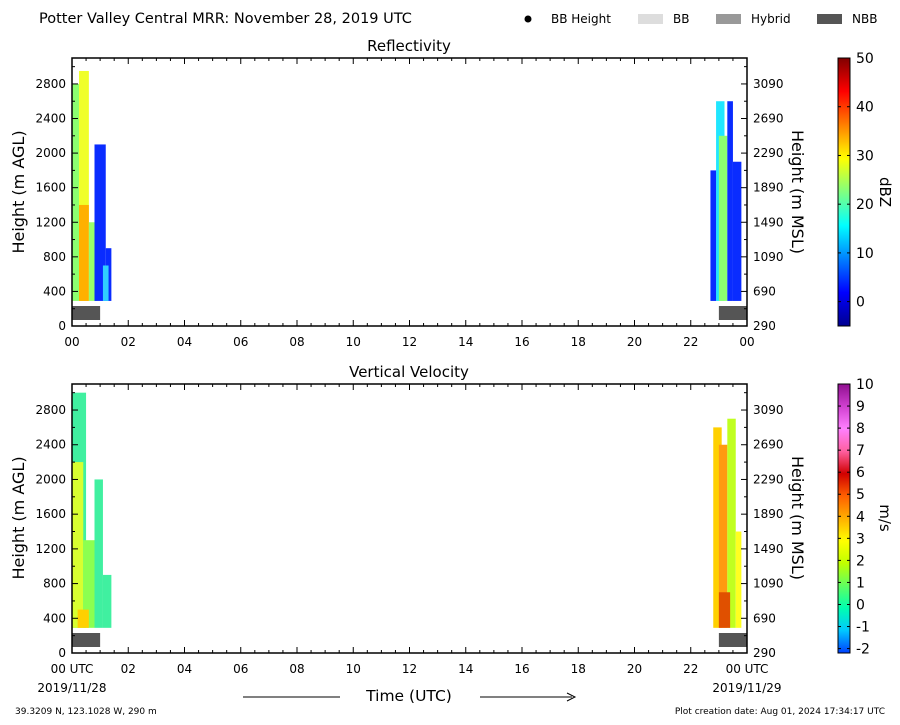  What do you see at coordinates (860, 407) in the screenshot?
I see `colorbar-tick-label: 9` at bounding box center [860, 407].